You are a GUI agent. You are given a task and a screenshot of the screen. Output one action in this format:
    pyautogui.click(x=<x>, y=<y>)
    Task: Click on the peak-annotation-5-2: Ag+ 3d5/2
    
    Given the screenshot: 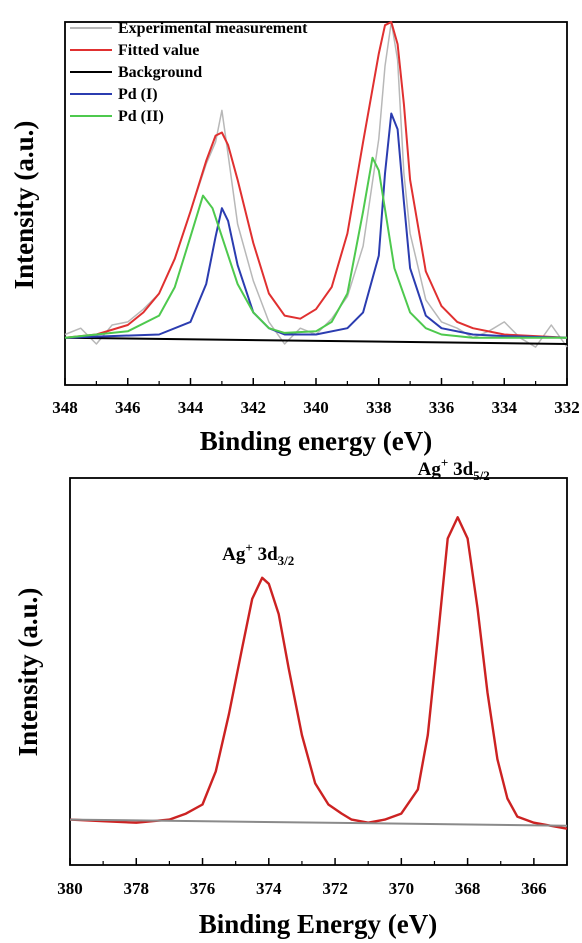 What is the action you would take?
    pyautogui.click(x=454, y=469)
    